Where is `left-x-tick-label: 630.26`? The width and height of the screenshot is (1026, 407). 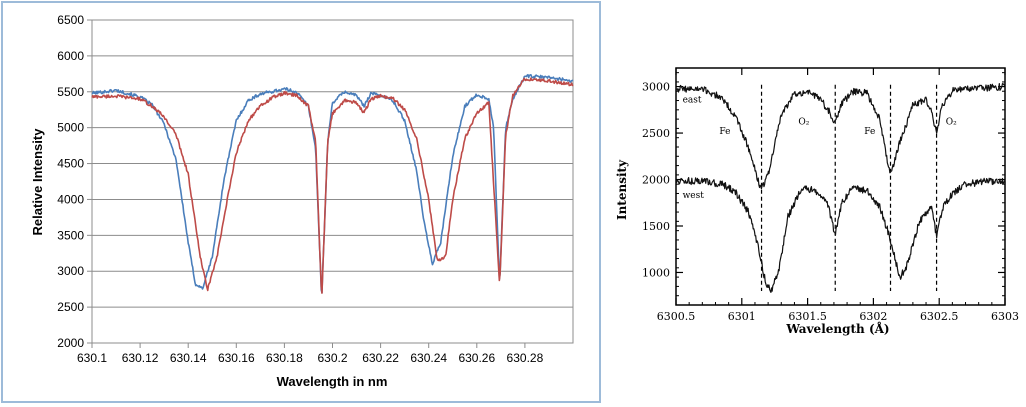 left-x-tick-label: 630.26 is located at coordinates (476, 358).